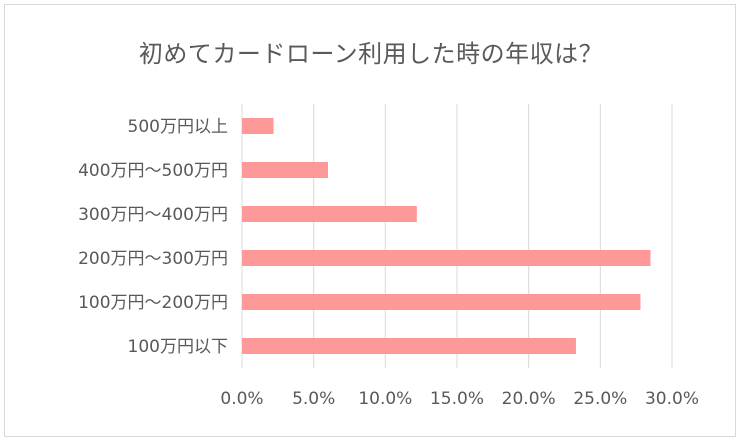  What do you see at coordinates (153, 303) in the screenshot?
I see `category-label: 100万円～200万円` at bounding box center [153, 303].